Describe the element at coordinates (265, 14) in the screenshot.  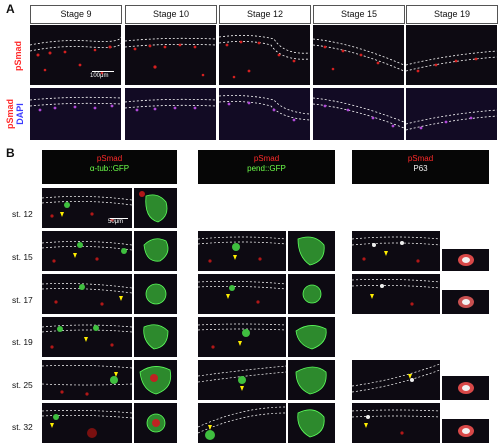
I see `stage-label-12: Stage 12` at that location.